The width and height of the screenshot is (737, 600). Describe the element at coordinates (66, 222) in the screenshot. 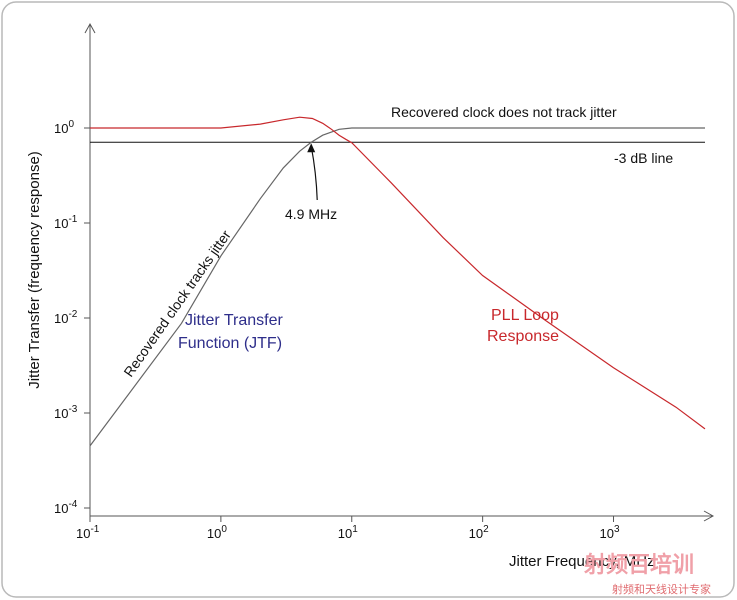

I see `y-tick-label-1: 10⁻¹` at that location.